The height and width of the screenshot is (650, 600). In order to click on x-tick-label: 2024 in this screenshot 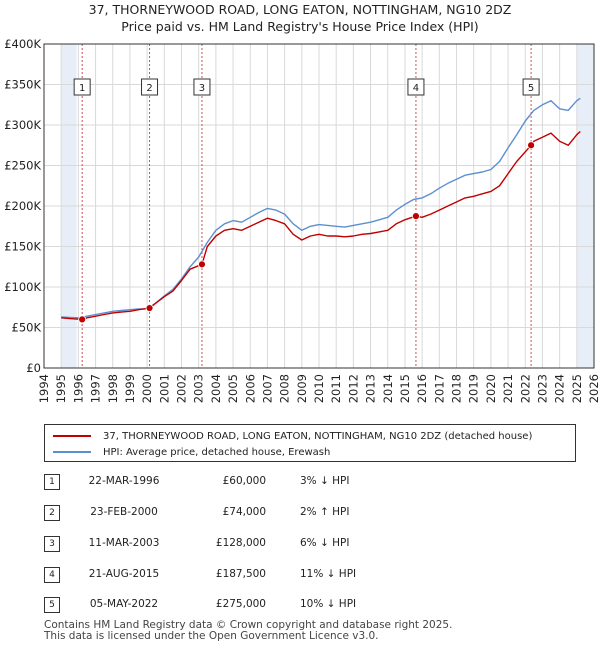, I will do `click(560, 388)`.